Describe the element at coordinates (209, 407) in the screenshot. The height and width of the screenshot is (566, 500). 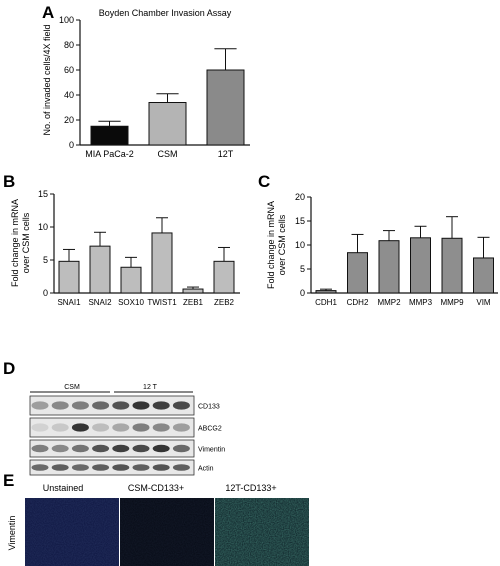
I see `blot-band-label: CD133` at that location.